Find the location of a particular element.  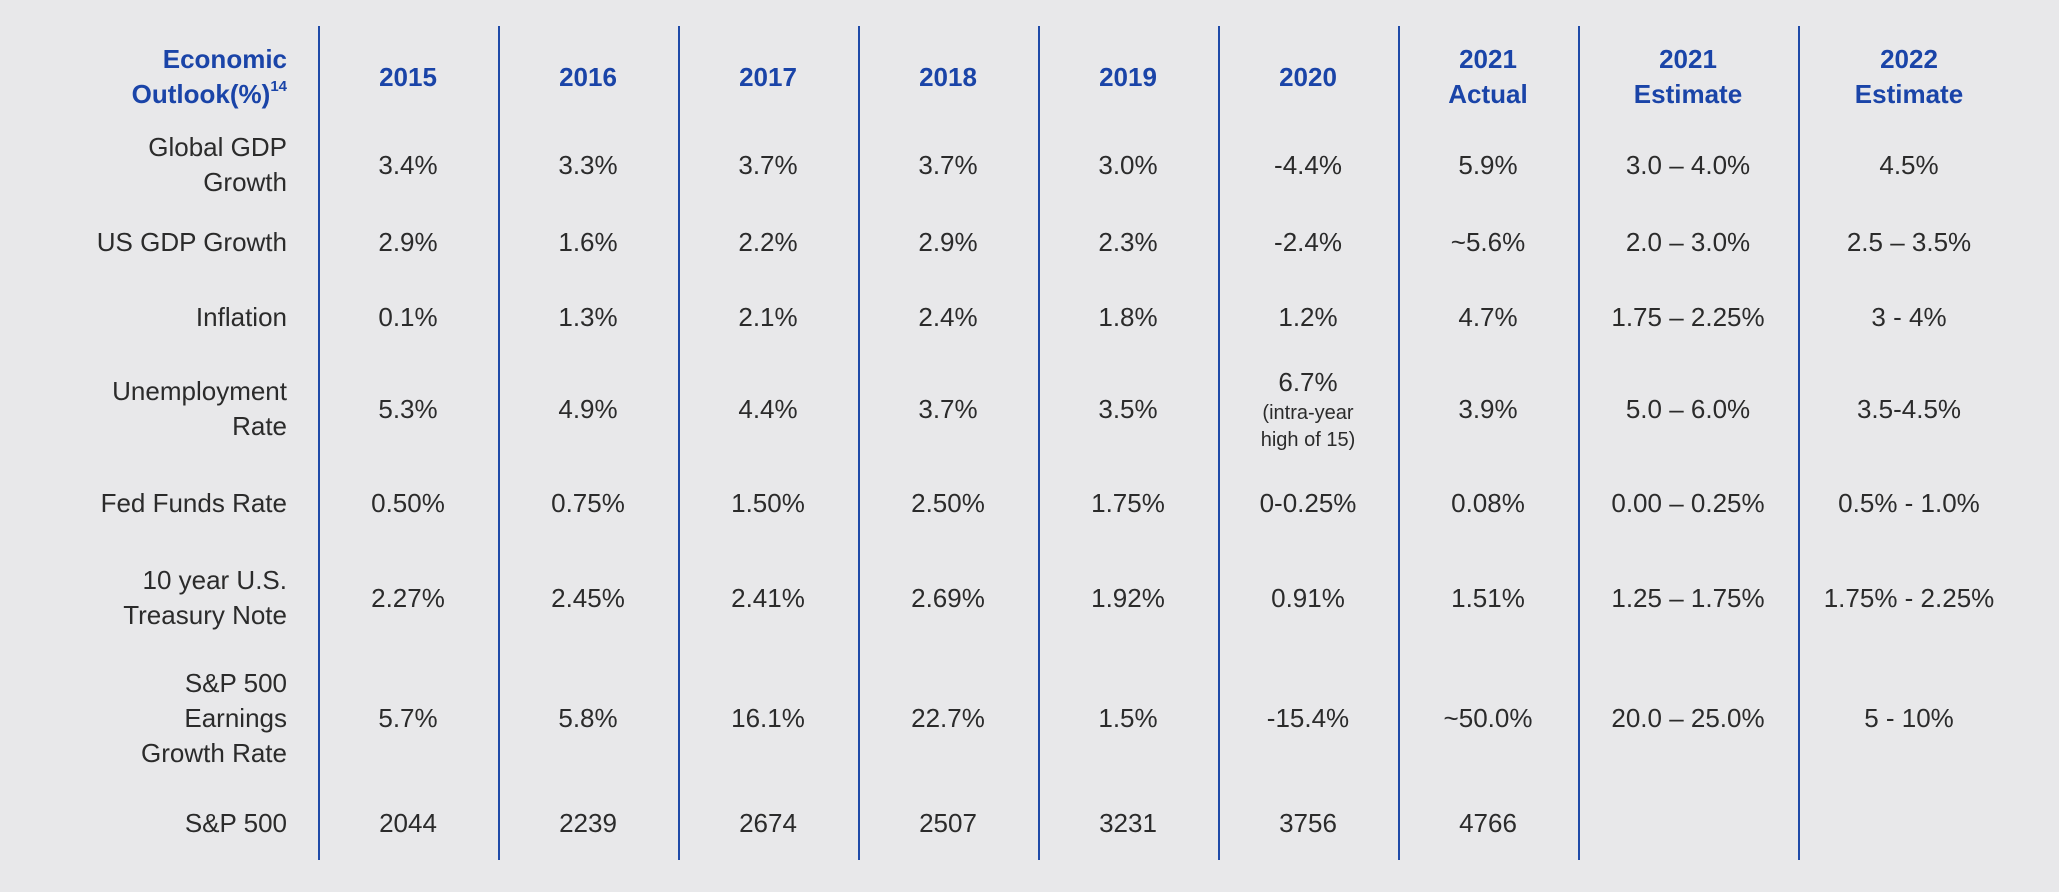

table-cell: 5.0 – 6.0% is located at coordinates (1688, 408).